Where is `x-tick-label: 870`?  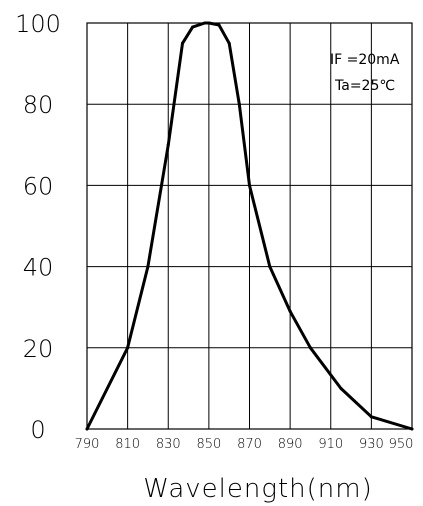 x-tick-label: 870 is located at coordinates (249, 444).